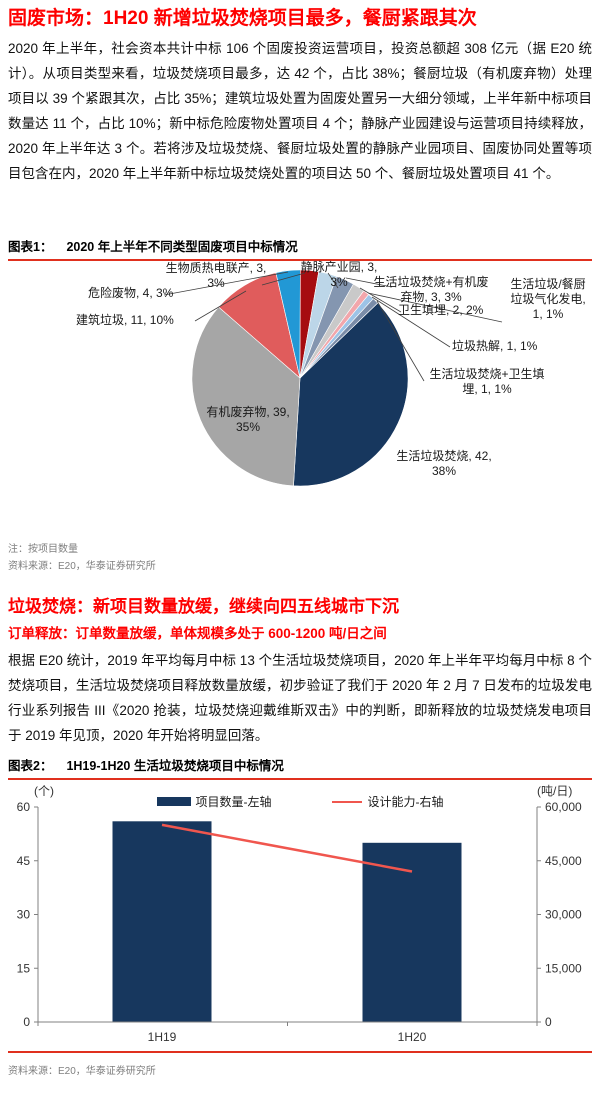 The image size is (600, 1094). What do you see at coordinates (563, 807) in the screenshot?
I see `right-tick-label-4: 60,000` at bounding box center [563, 807].